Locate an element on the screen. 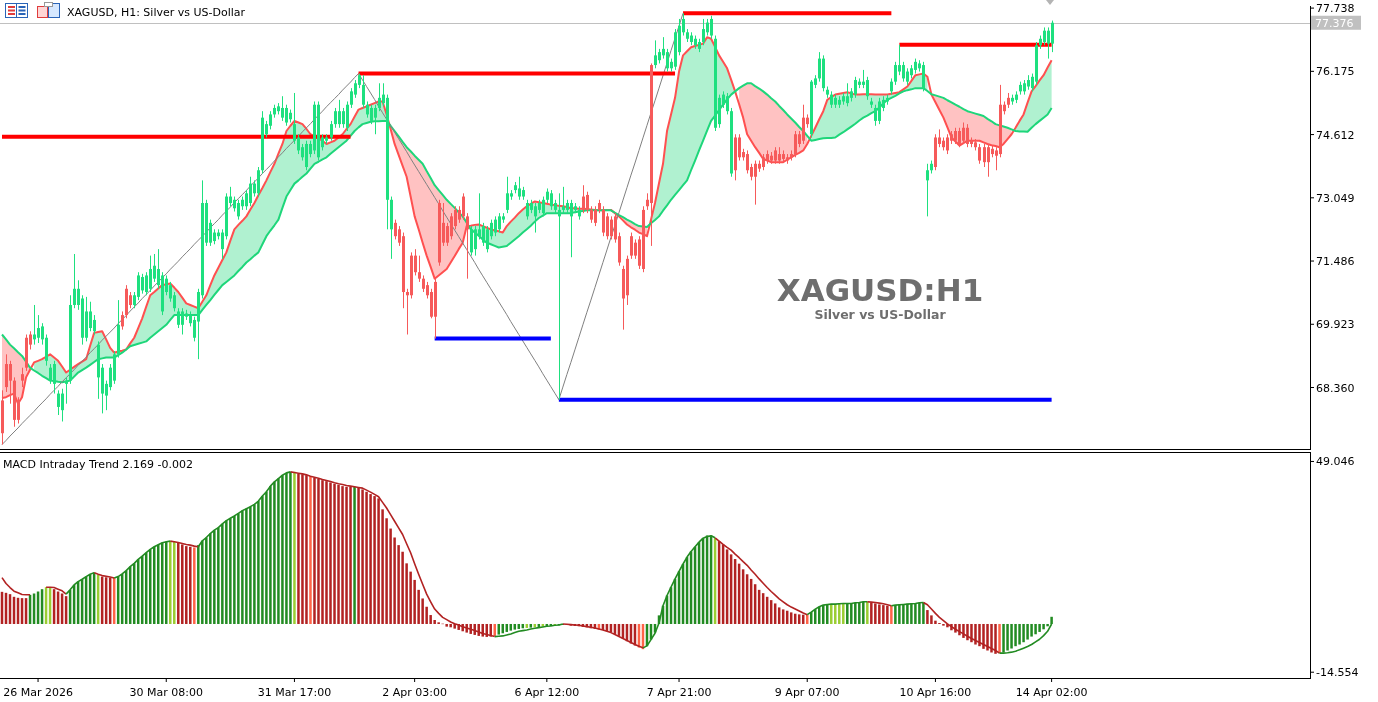  x-tick-label: 9 Apr 07:00 is located at coordinates (807, 692).